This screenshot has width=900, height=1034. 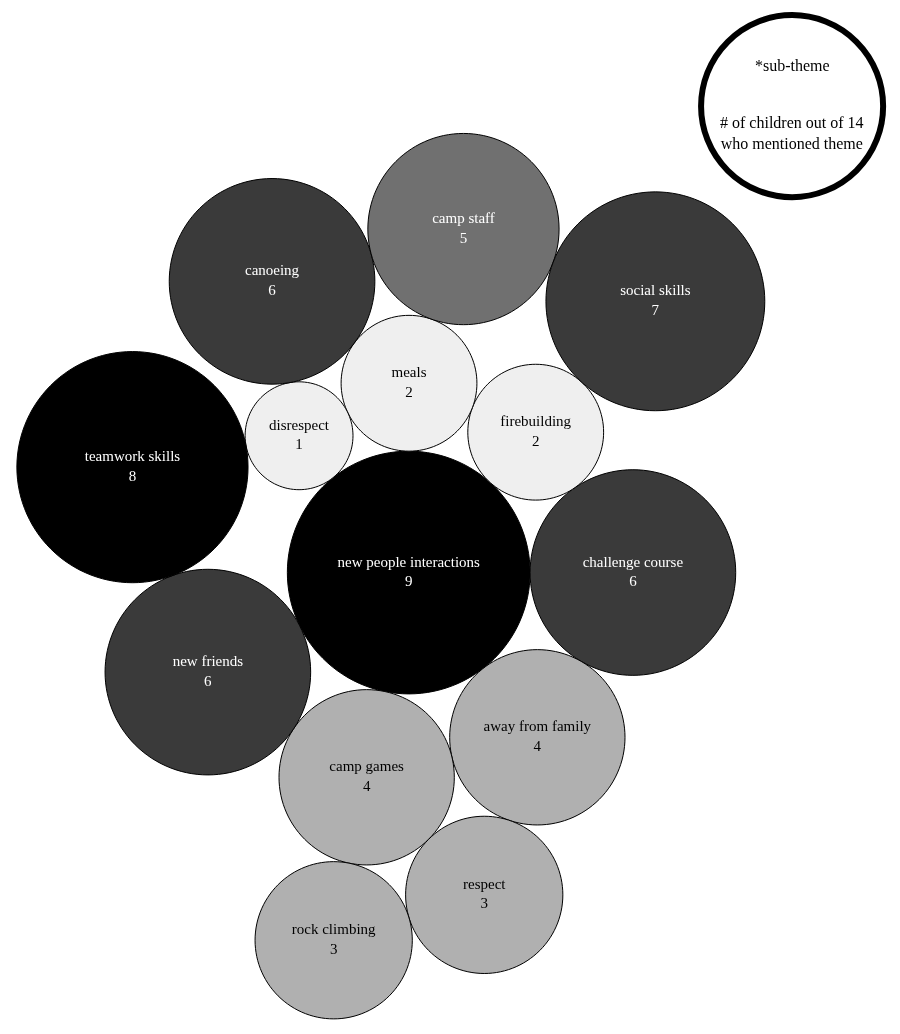 What do you see at coordinates (463, 237) in the screenshot?
I see `data-label: 5` at bounding box center [463, 237].